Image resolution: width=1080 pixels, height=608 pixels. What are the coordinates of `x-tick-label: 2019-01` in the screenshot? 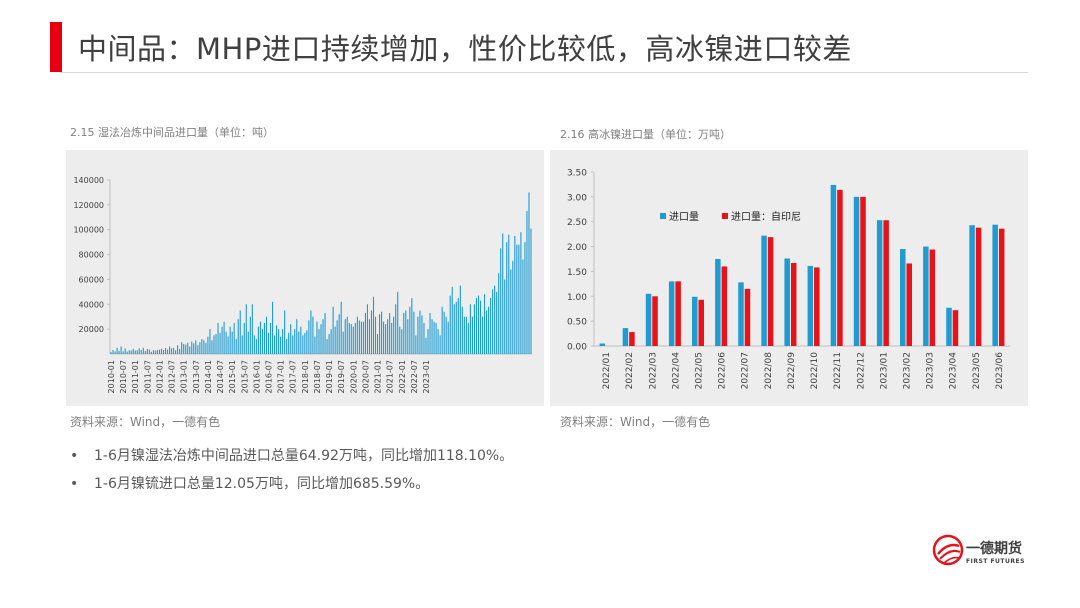 It's located at (329, 376).